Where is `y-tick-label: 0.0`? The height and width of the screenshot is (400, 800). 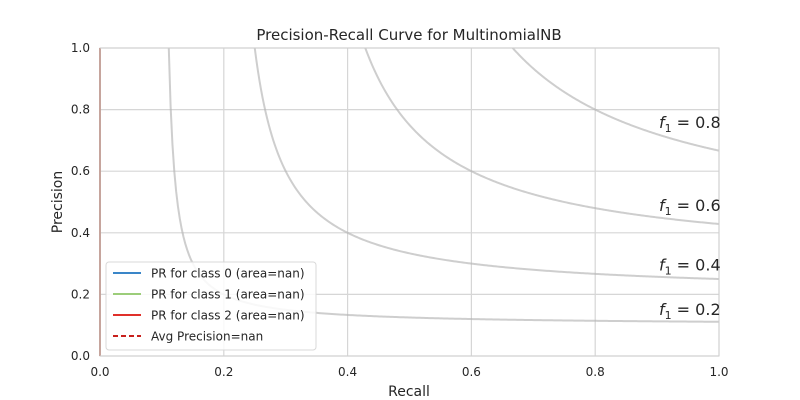 y-tick-label: 0.0 is located at coordinates (80, 356).